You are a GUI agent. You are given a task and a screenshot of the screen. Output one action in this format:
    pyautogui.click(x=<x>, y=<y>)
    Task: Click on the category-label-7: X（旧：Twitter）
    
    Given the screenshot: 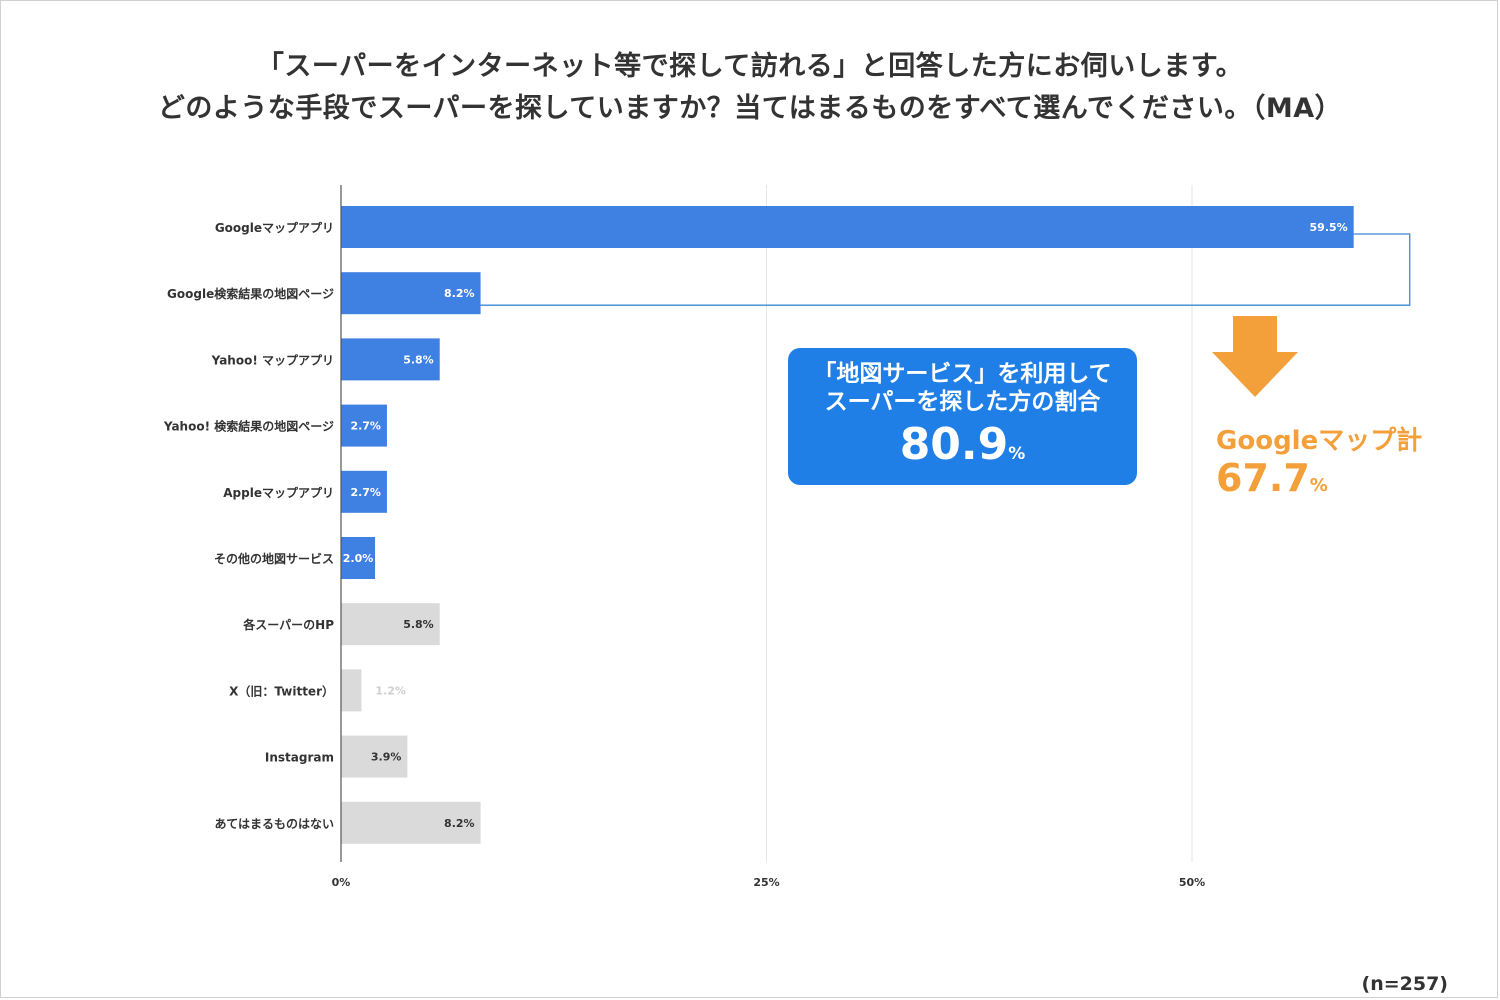 What is the action you would take?
    pyautogui.click(x=281, y=690)
    